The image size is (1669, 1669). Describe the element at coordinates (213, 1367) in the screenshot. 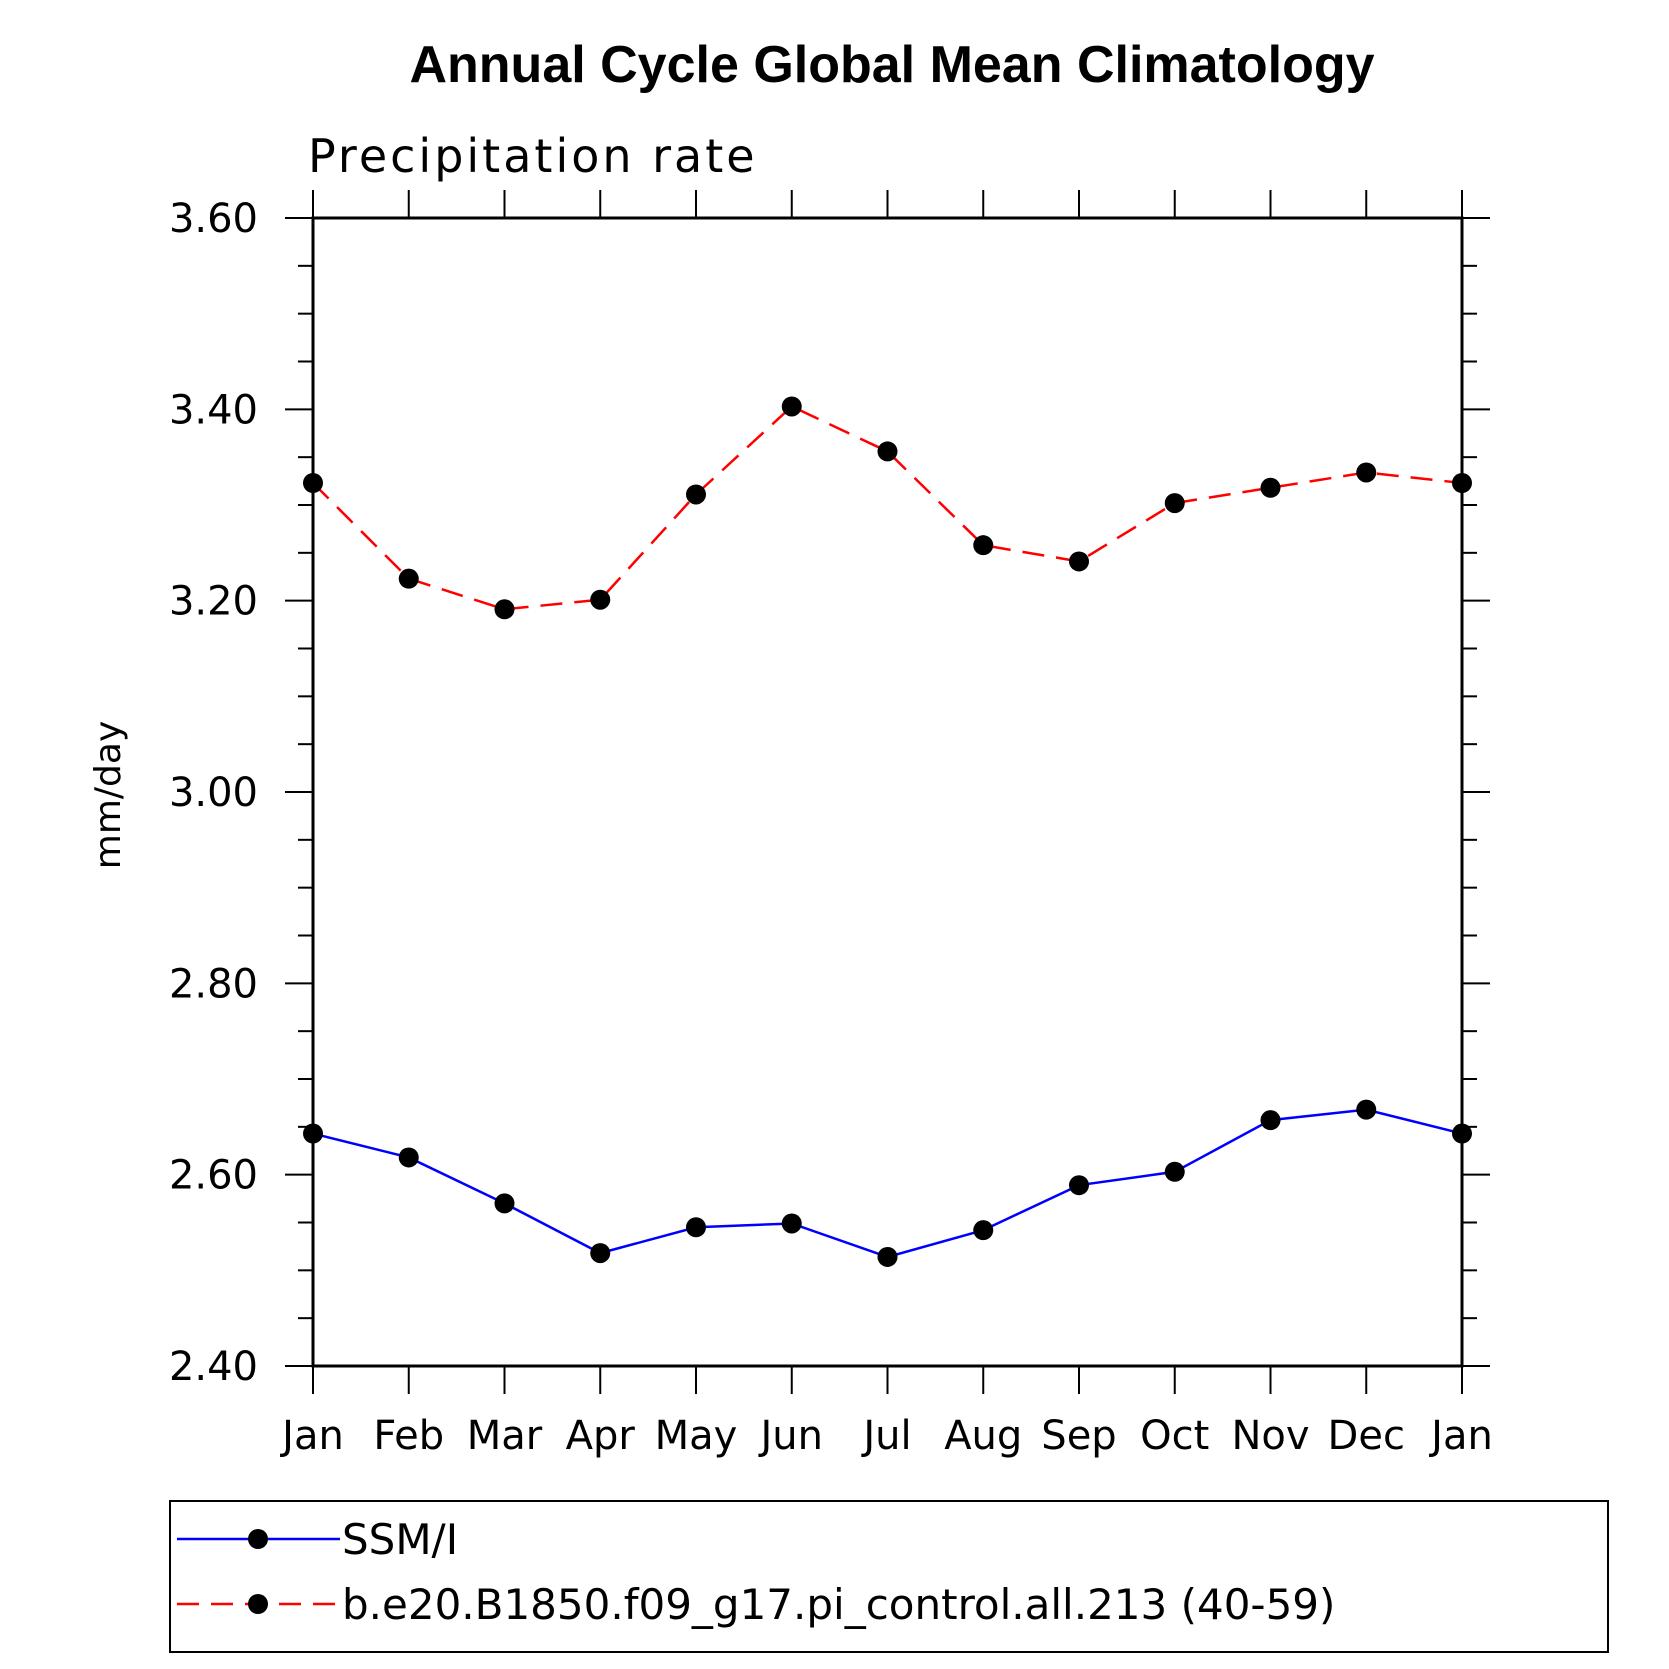

I see `y-tick-label: 2.40` at that location.